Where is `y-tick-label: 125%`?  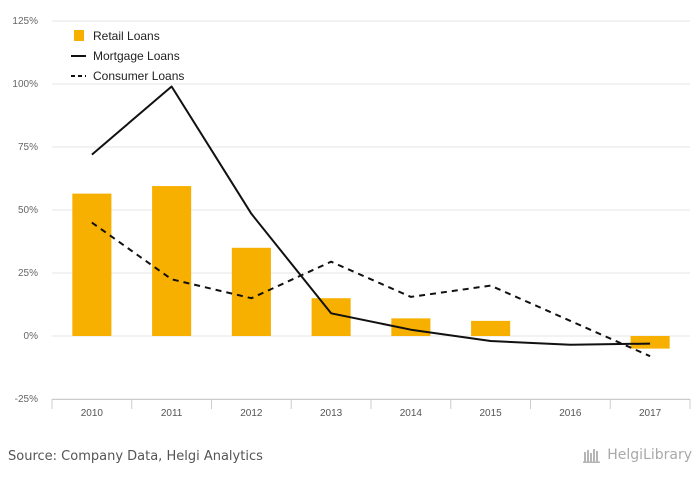
y-tick-label: 125% is located at coordinates (25, 21).